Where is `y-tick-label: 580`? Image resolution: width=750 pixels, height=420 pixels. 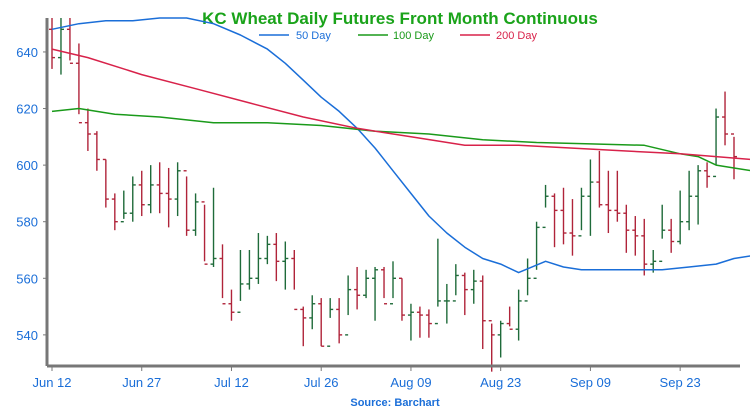
y-tick-label: 580 is located at coordinates (27, 222).